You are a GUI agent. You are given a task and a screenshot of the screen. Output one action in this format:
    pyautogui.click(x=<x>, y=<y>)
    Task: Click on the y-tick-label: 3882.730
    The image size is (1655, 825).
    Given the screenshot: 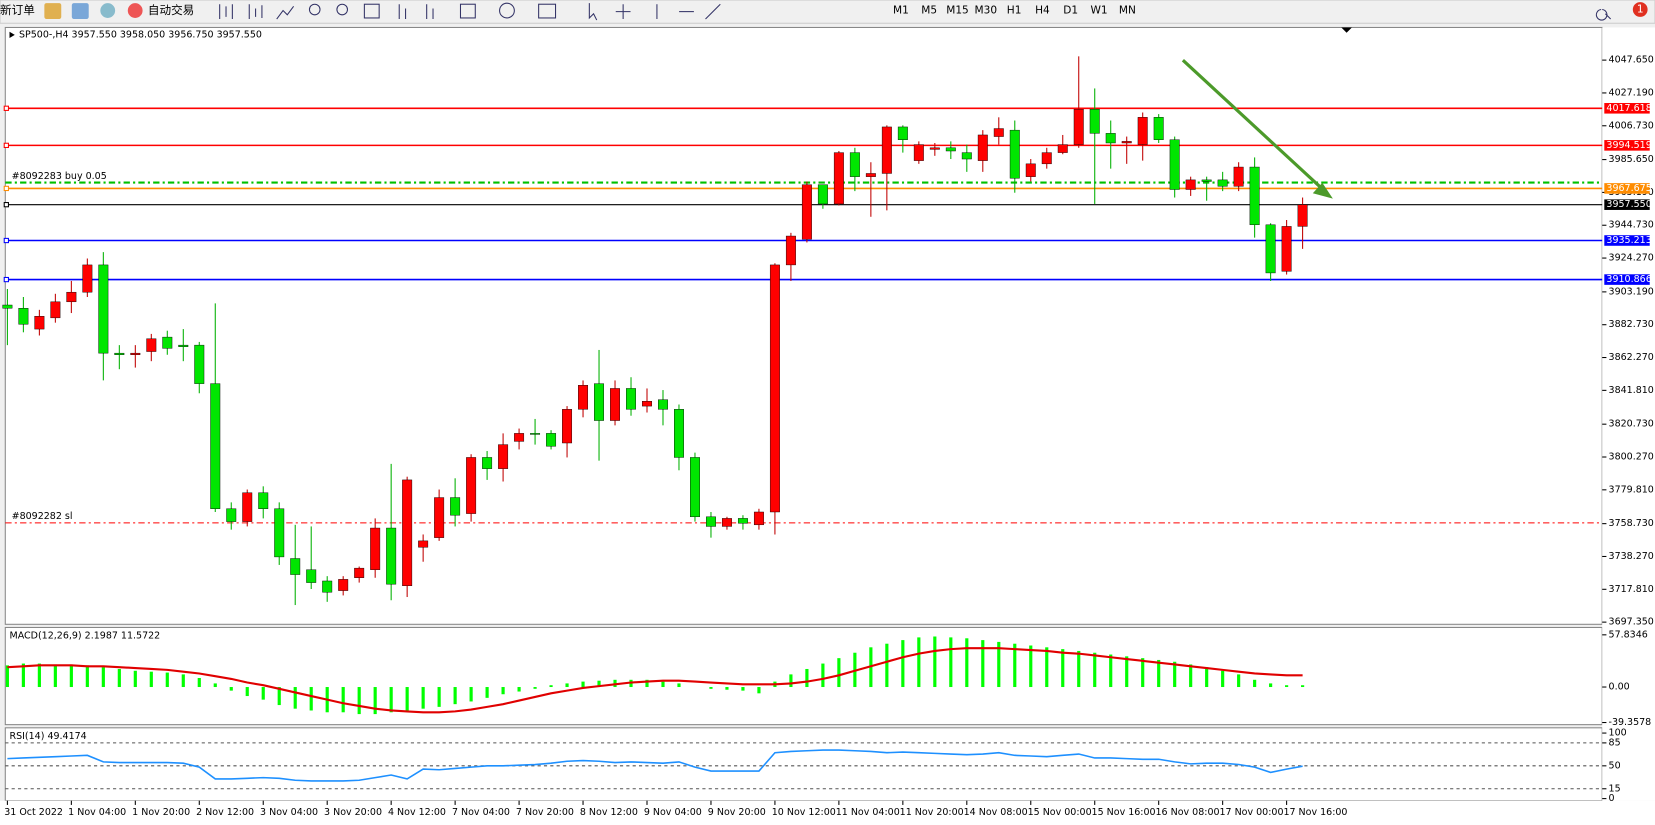 What is the action you would take?
    pyautogui.click(x=1631, y=324)
    